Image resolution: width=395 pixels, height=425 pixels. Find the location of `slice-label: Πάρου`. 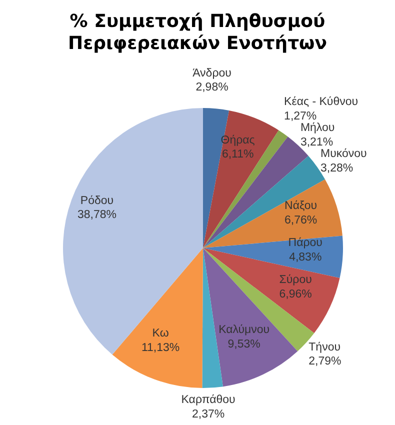

slice-label: Πάρου is located at coordinates (305, 243).